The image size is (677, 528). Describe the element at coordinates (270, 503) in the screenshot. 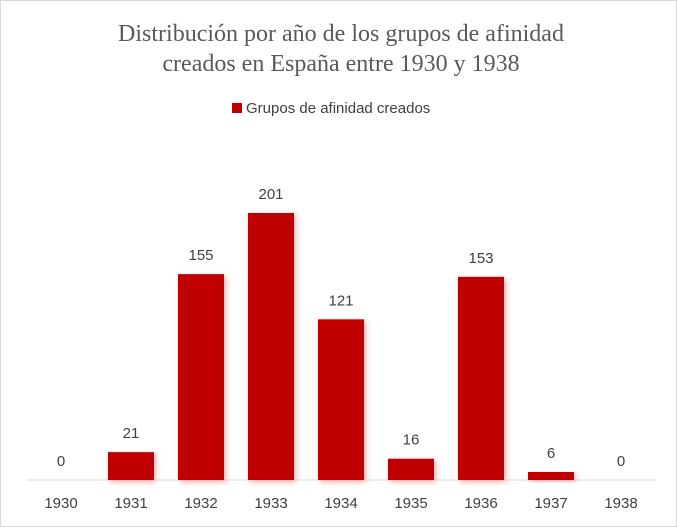

I see `x-tick-1933: 1933` at that location.